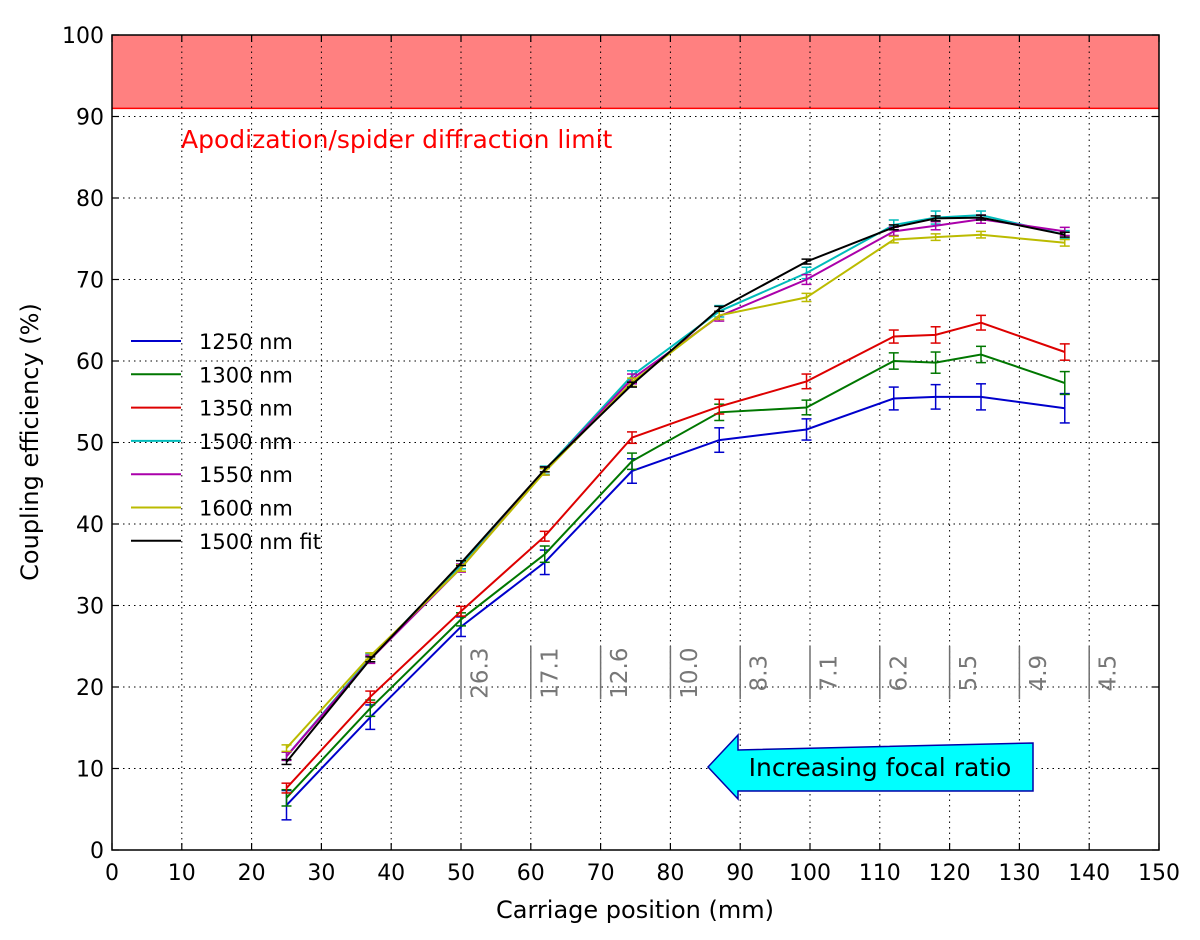  I want to click on focal-ratio-label: 17.1, so click(550, 673).